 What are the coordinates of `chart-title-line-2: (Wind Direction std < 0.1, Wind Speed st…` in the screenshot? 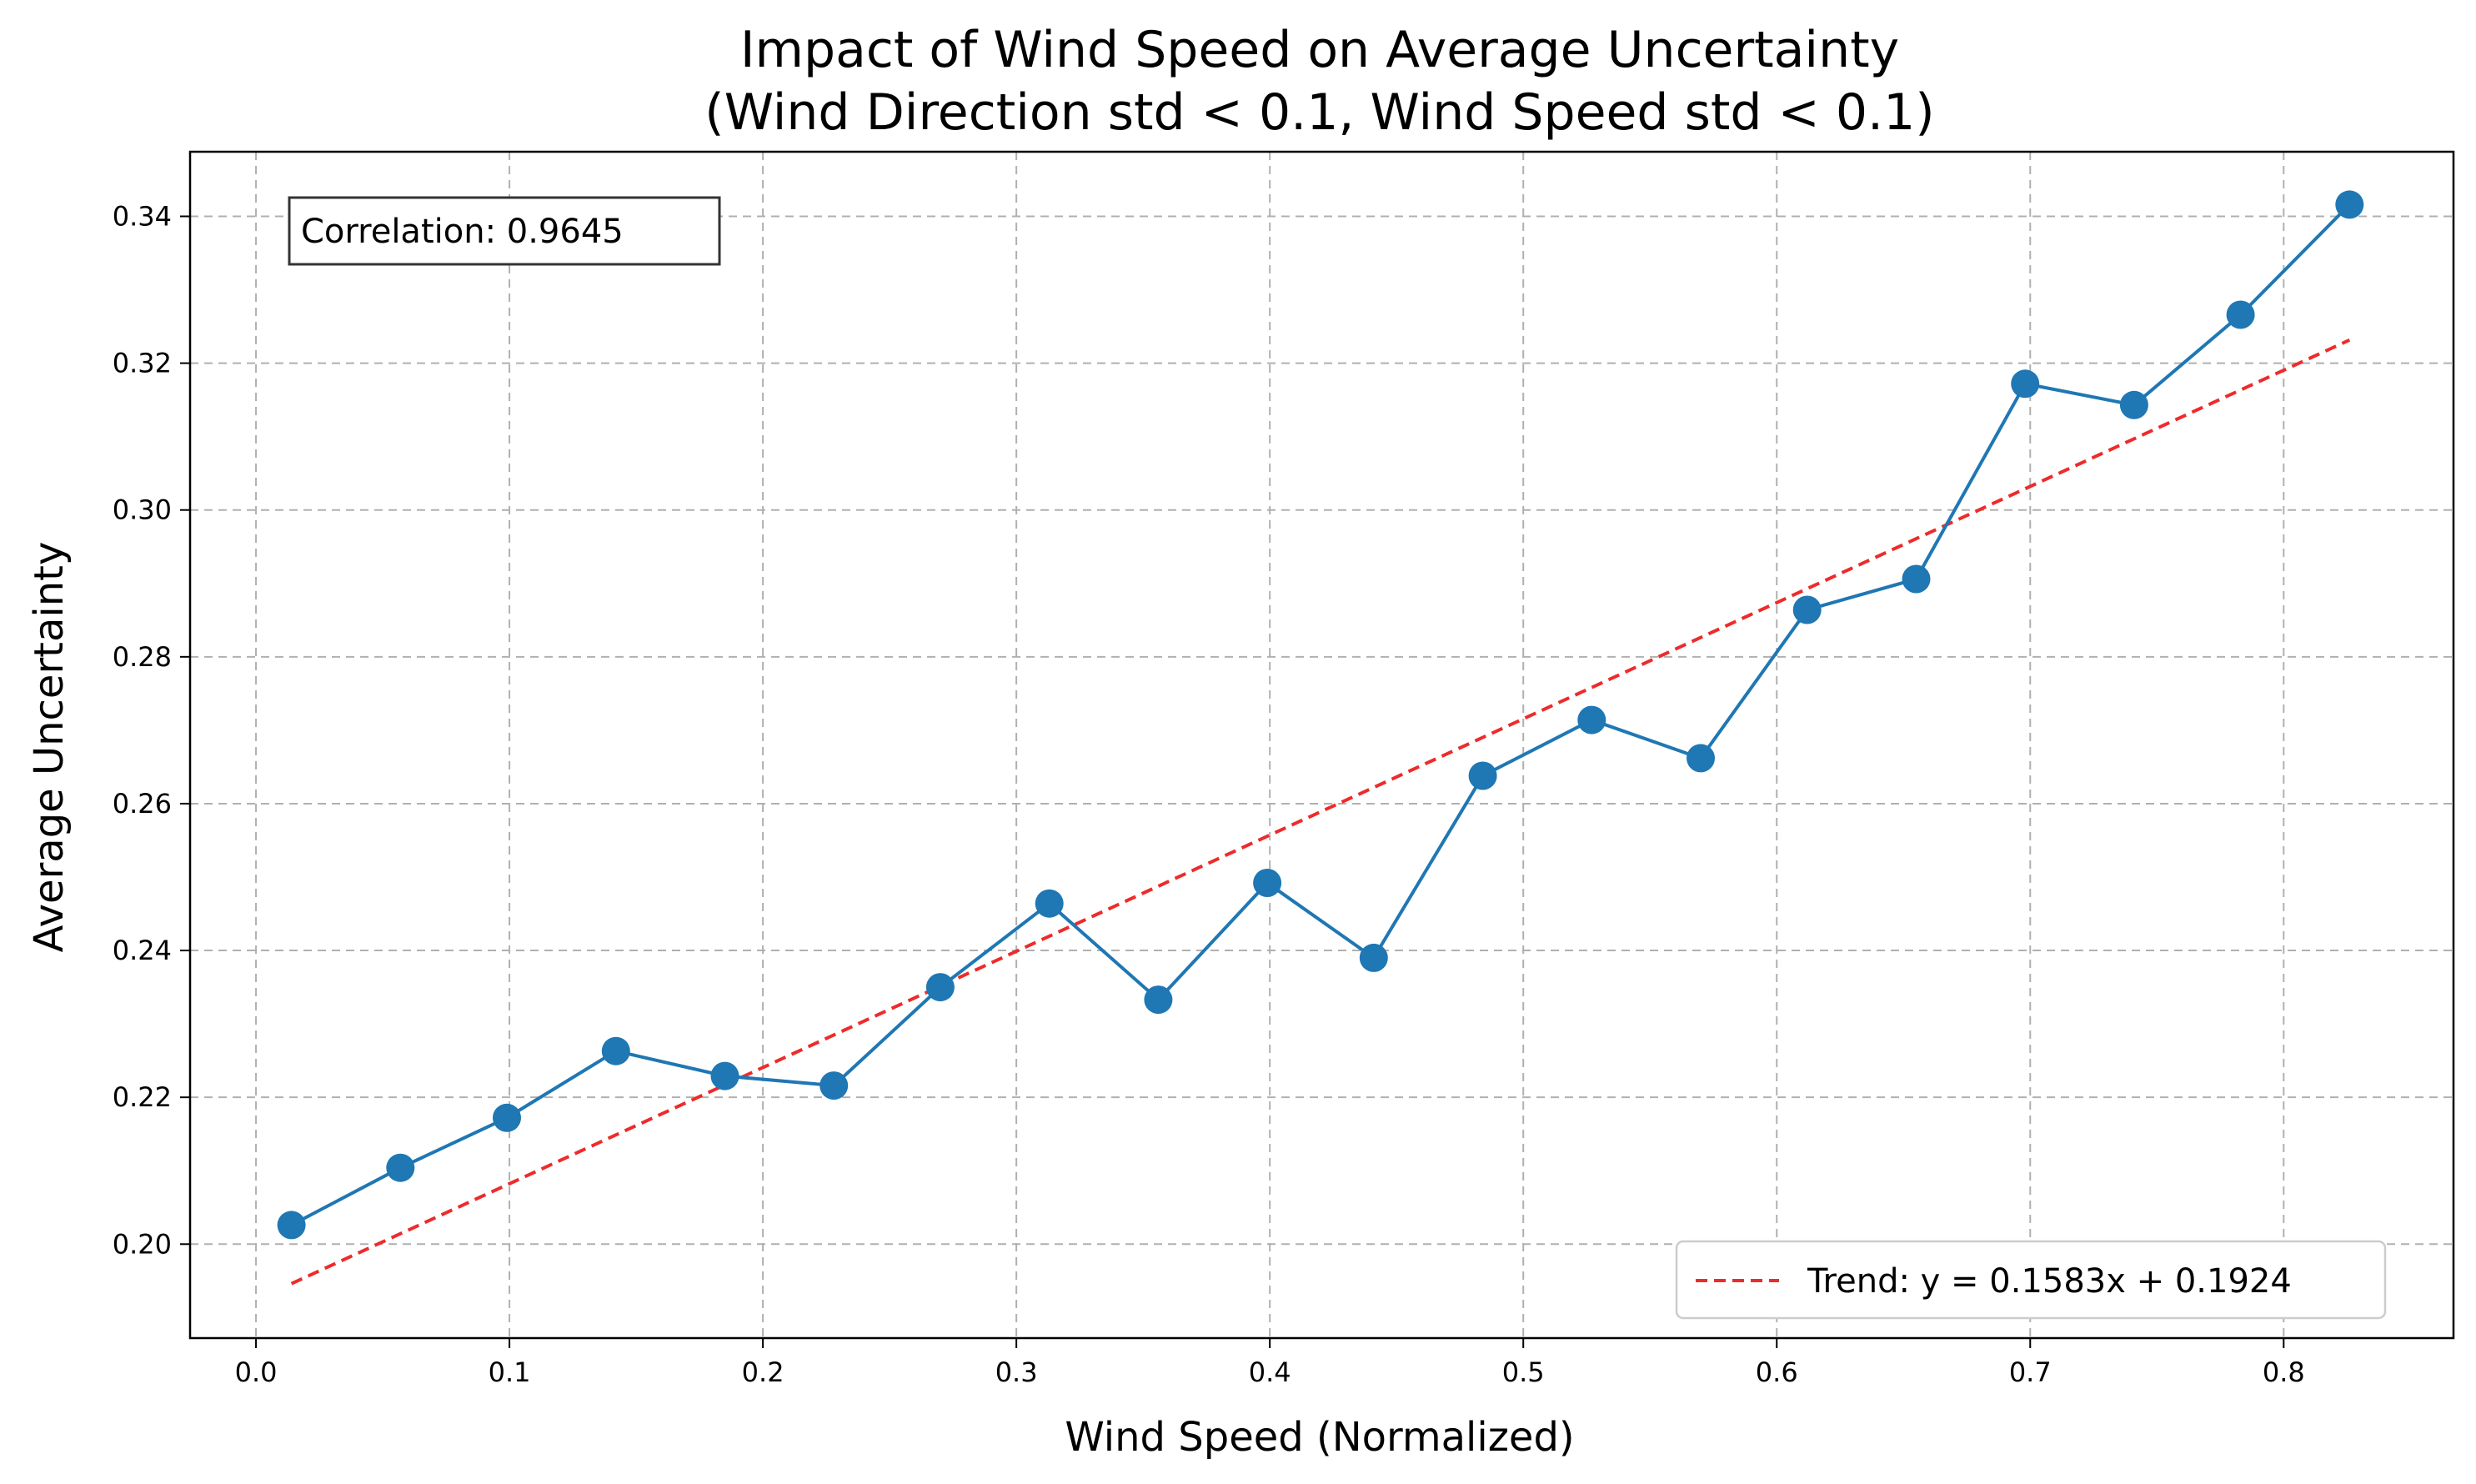 It's located at (1319, 112).